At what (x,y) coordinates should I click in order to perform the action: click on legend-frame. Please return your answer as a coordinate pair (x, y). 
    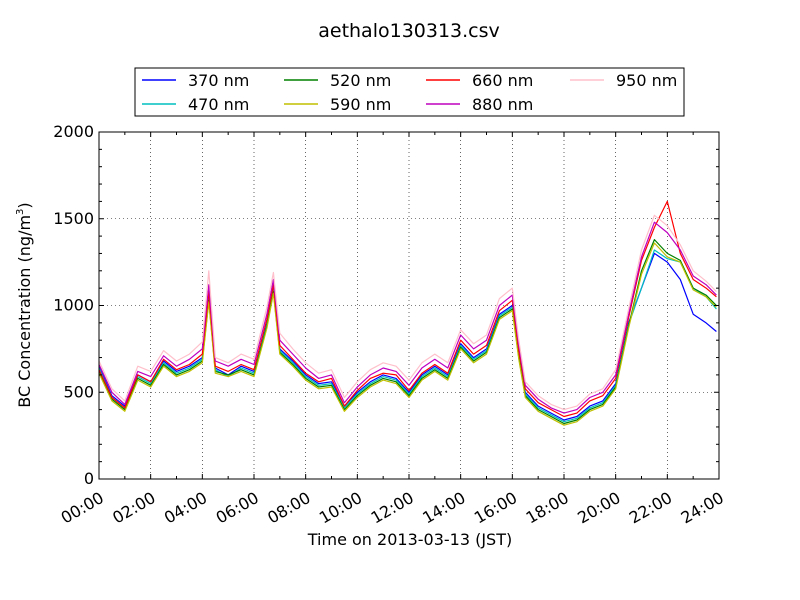
    Looking at the image, I should click on (409, 92).